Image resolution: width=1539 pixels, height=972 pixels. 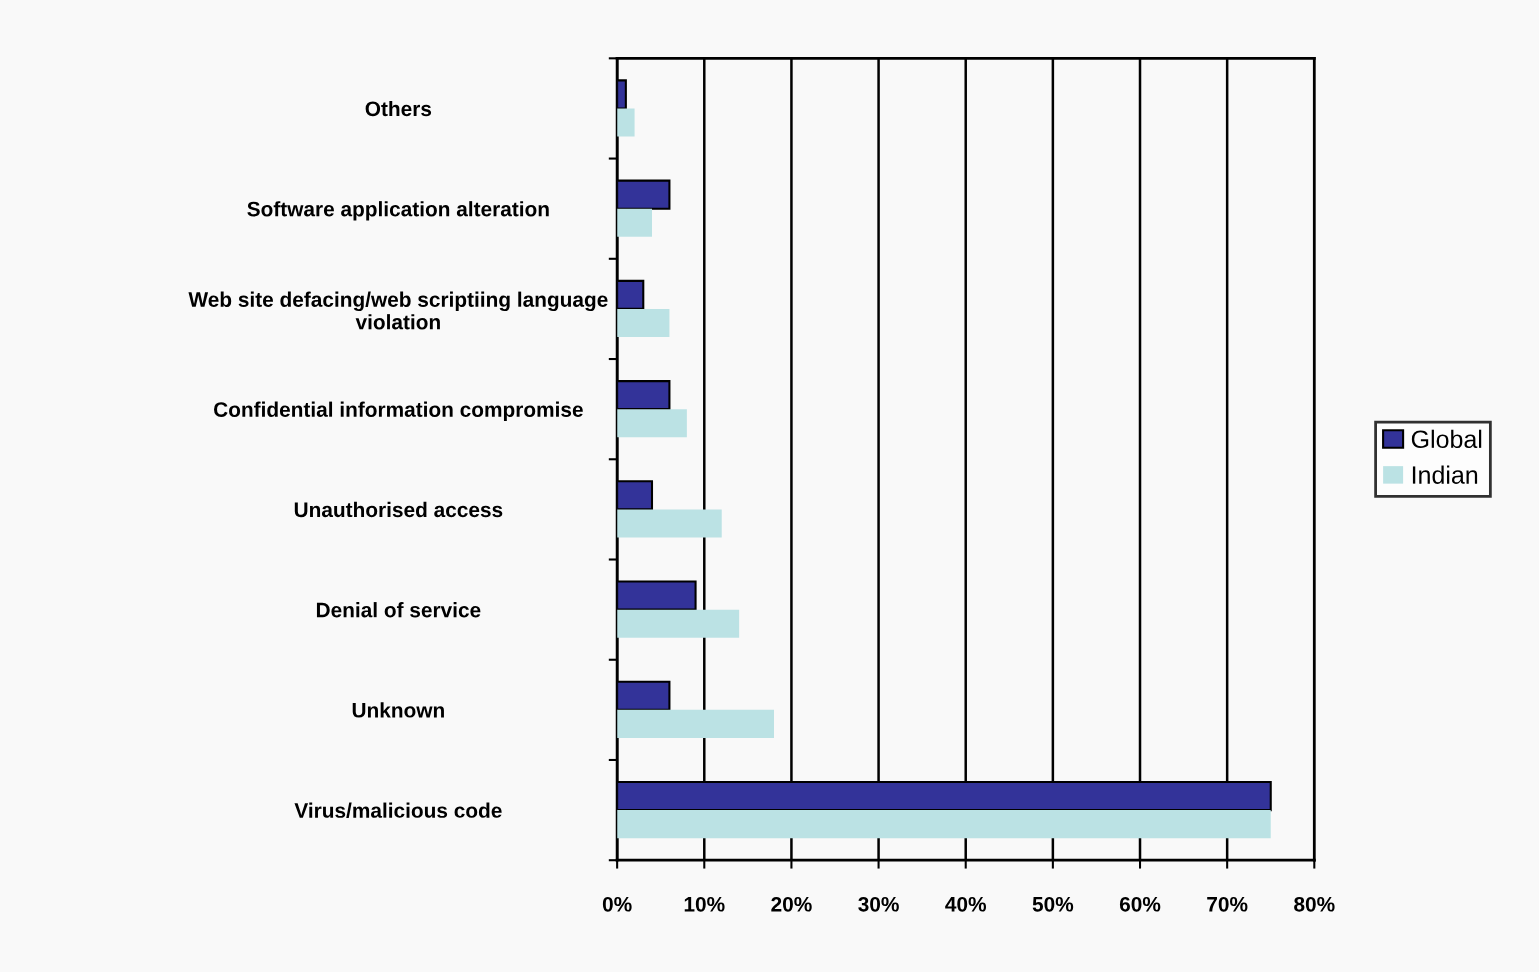 What do you see at coordinates (398, 509) in the screenshot?
I see `y-tick-label: Unauthorised access` at bounding box center [398, 509].